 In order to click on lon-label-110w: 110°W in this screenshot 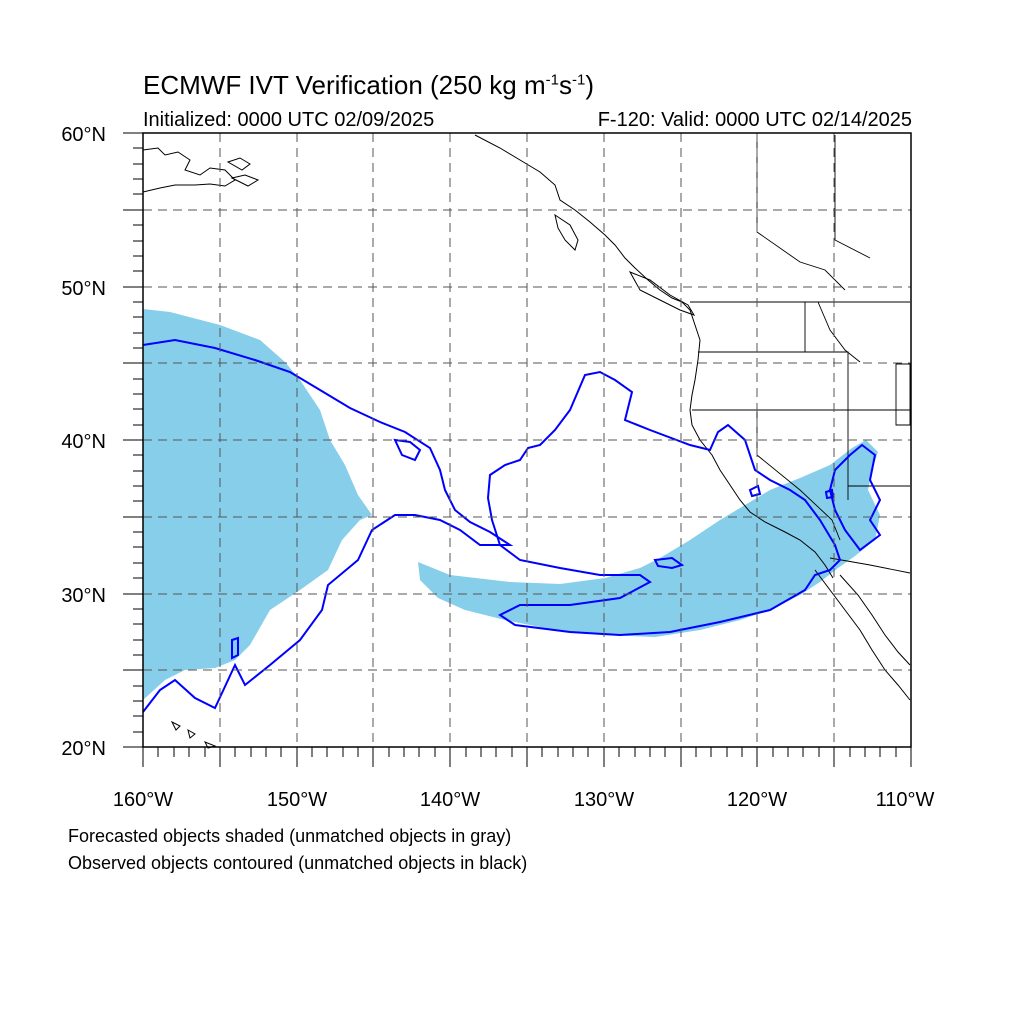, I will do `click(905, 800)`.